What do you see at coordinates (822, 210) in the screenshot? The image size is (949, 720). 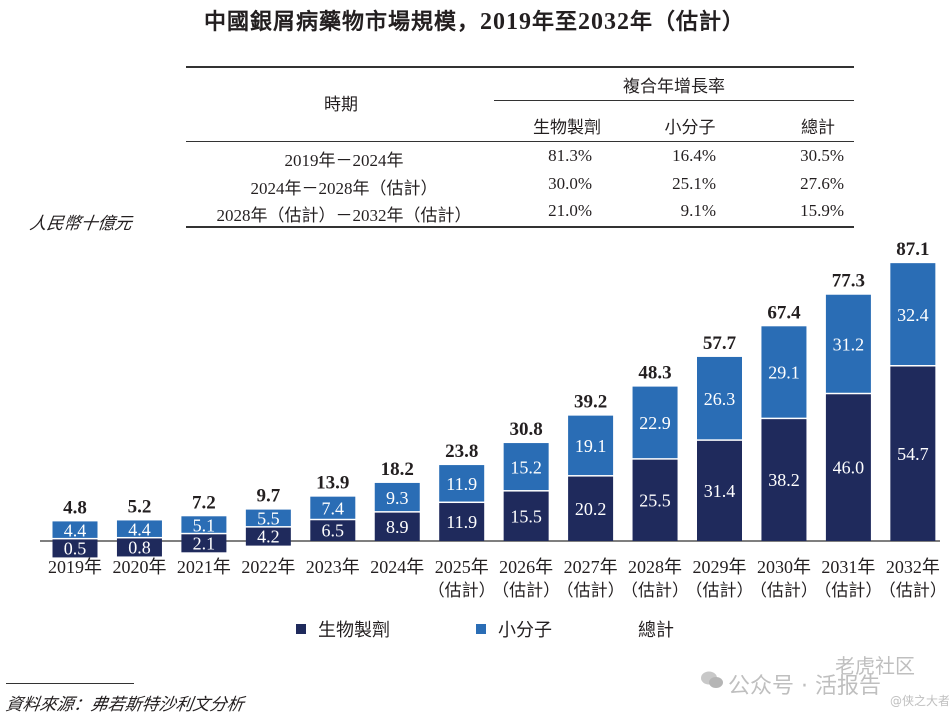 I see `table-cell: 15.9%` at bounding box center [822, 210].